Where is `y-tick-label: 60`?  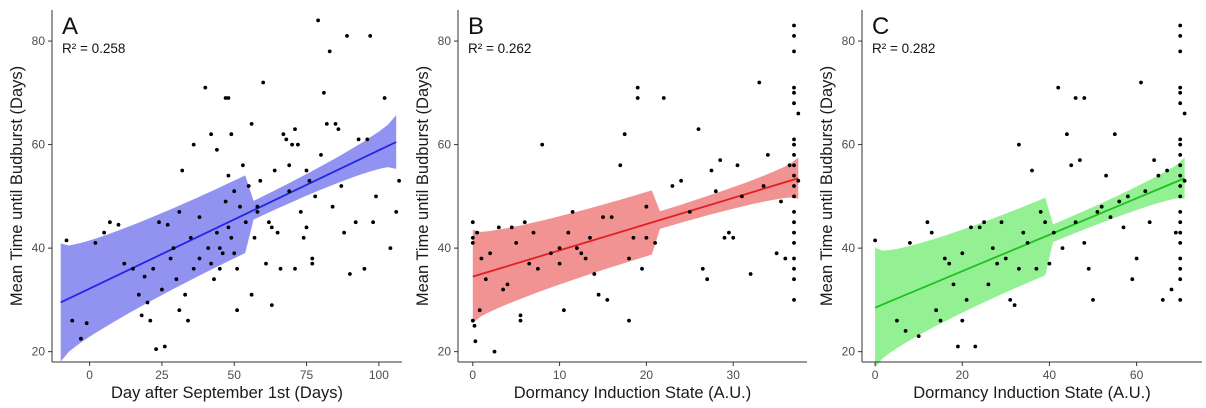
y-tick-label: 60 is located at coordinates (39, 145).